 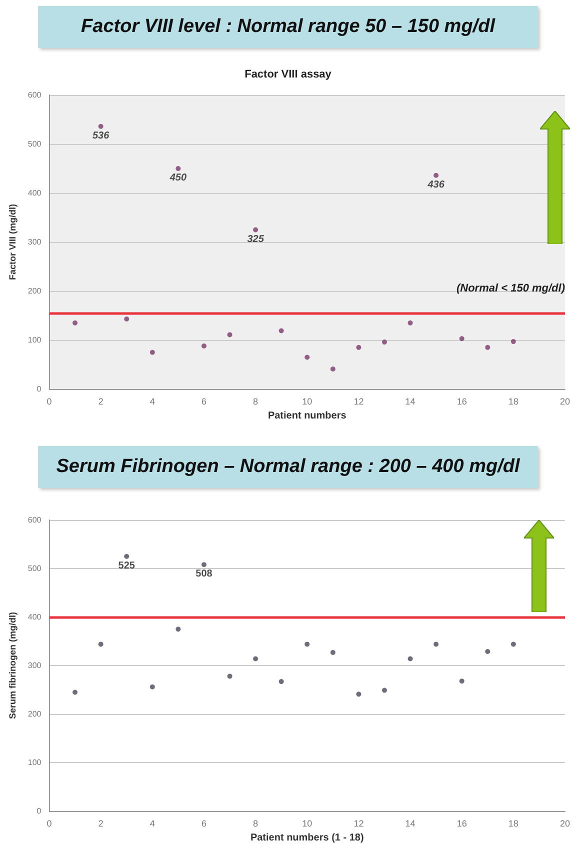 What do you see at coordinates (127, 566) in the screenshot?
I see `data-label: 525` at bounding box center [127, 566].